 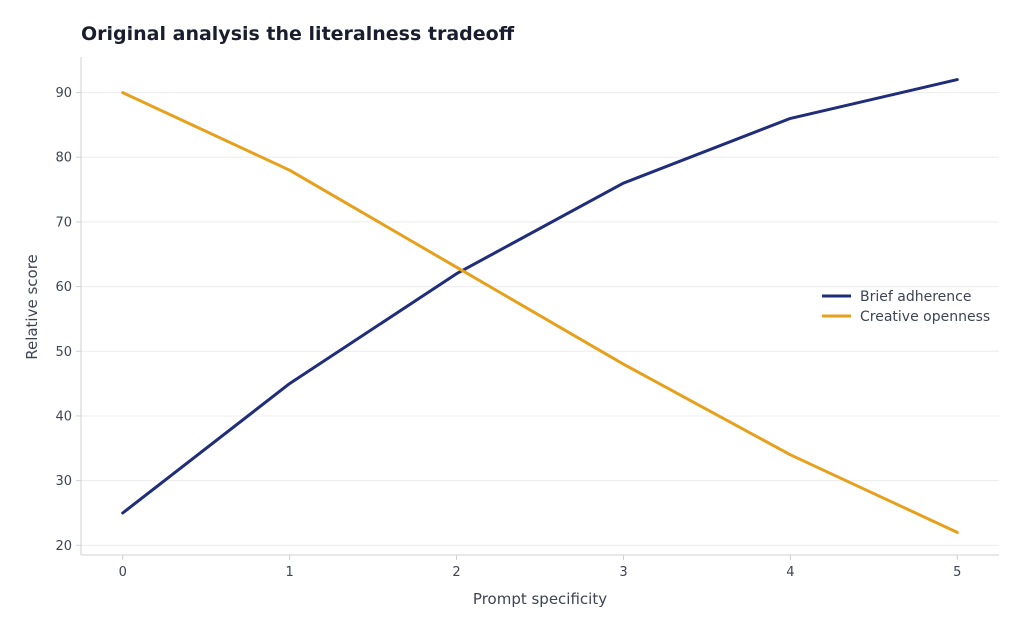 What do you see at coordinates (63, 416) in the screenshot?
I see `y-tick-label: 40` at bounding box center [63, 416].